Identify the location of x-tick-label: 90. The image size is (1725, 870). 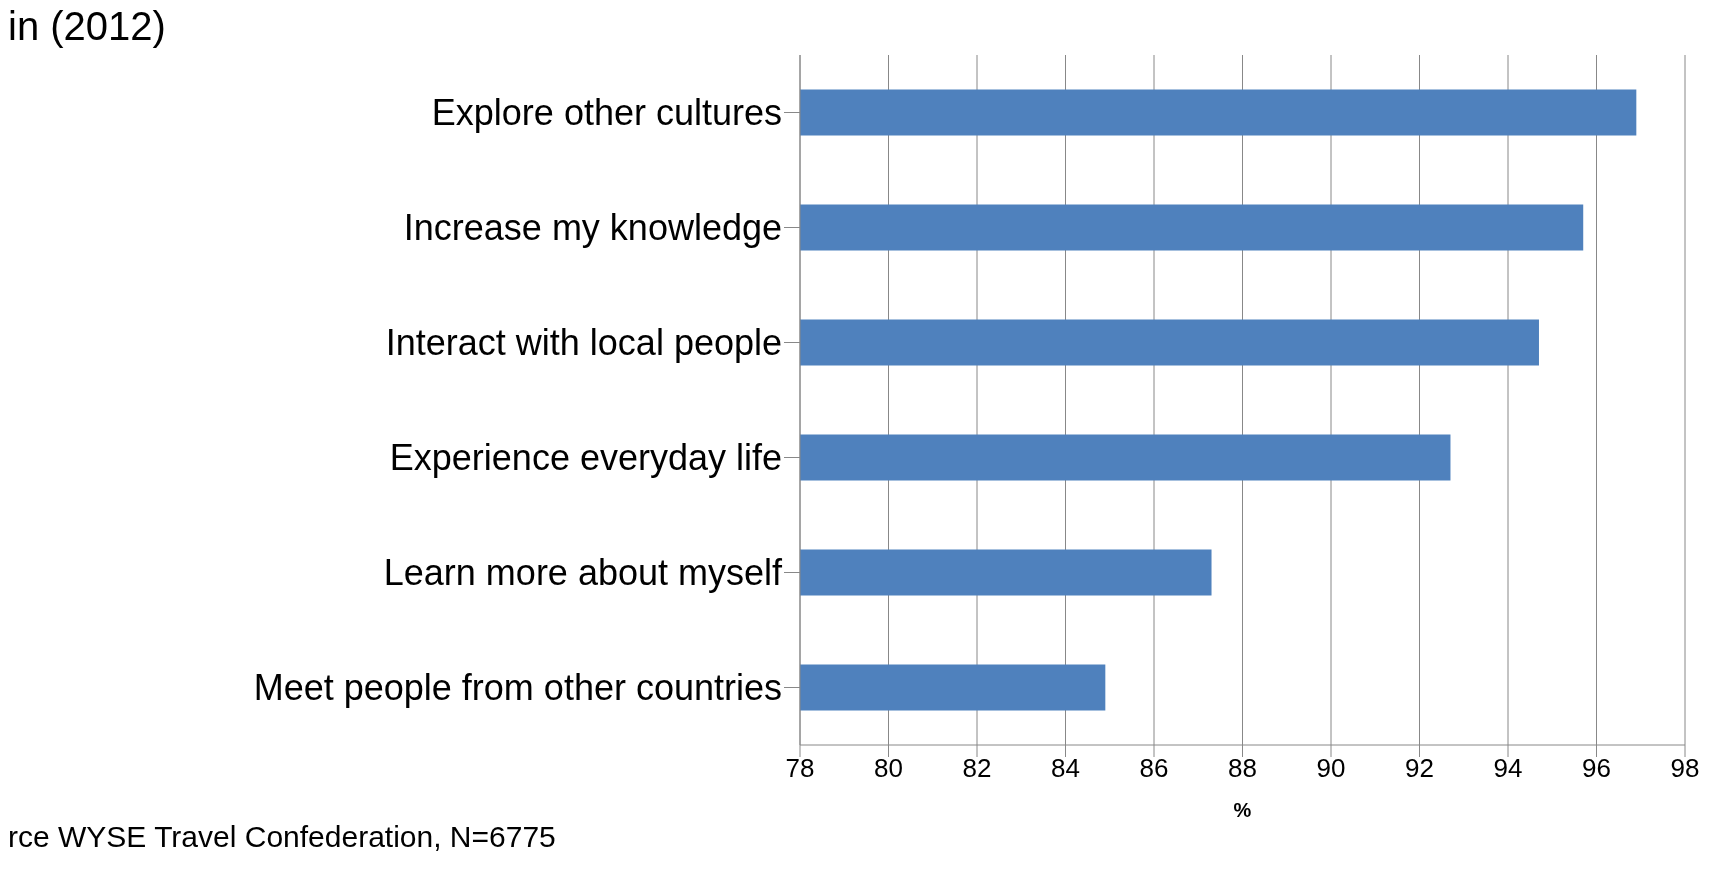
(1331, 768).